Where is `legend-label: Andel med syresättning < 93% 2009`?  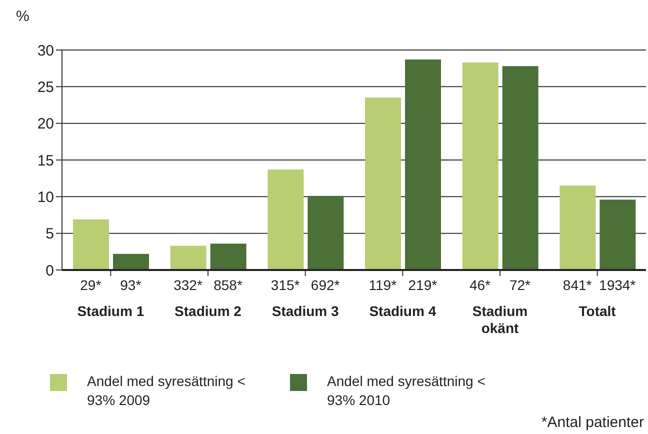 legend-label: Andel med syresättning < 93% 2009 is located at coordinates (166, 391).